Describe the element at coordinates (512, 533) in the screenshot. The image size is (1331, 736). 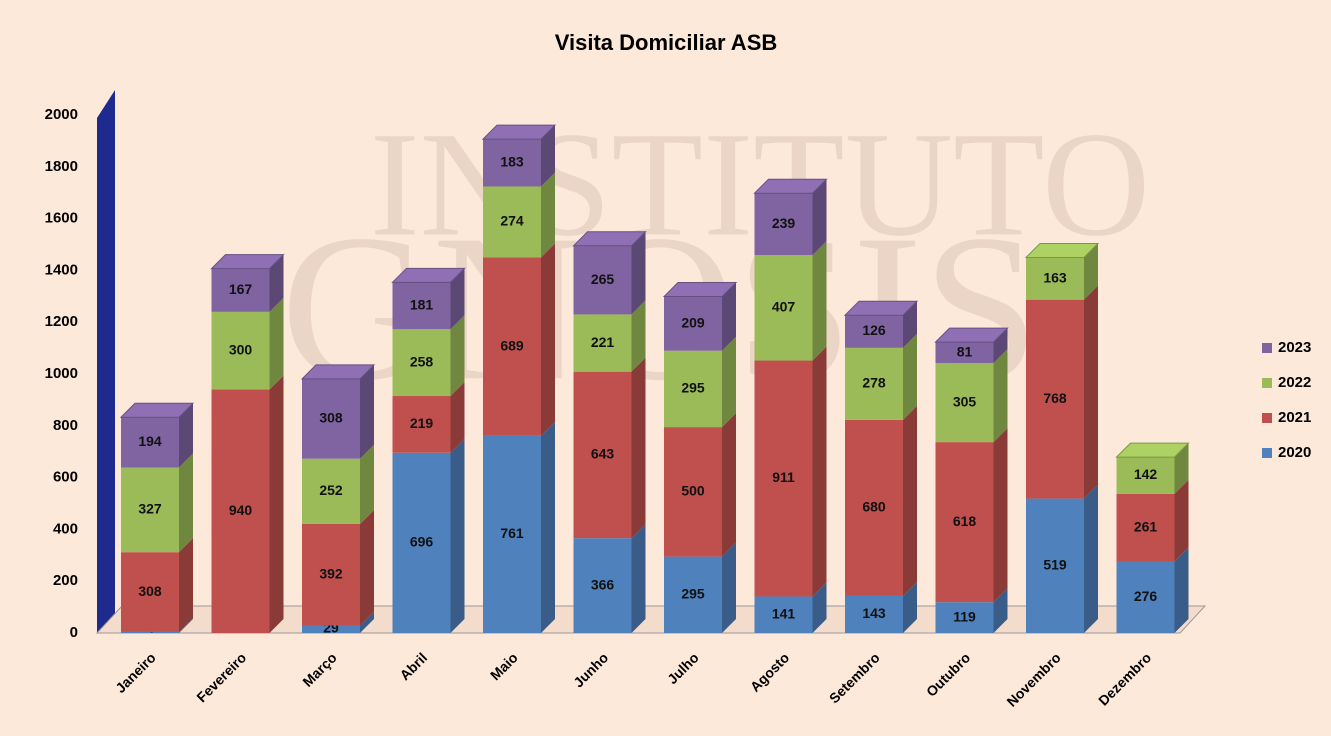
I see `value-label: 761` at that location.